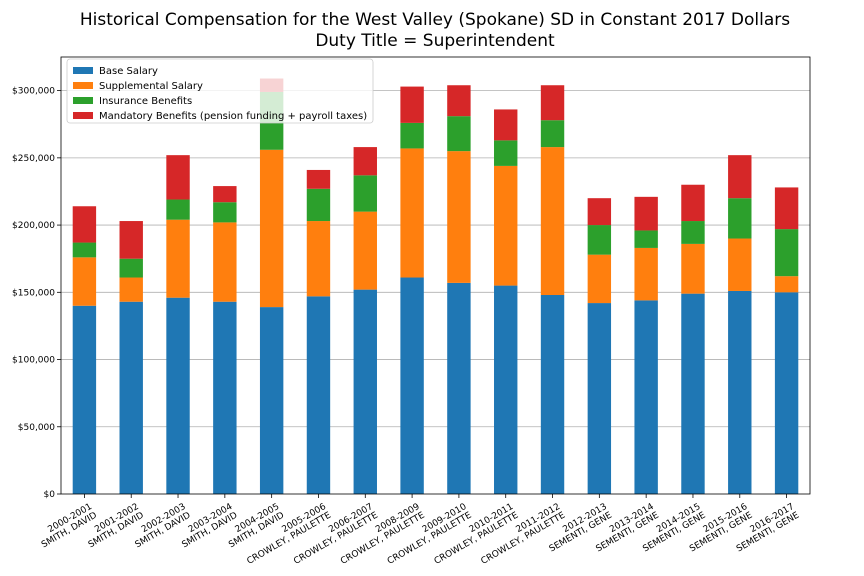 Image resolution: width=864 pixels, height=576 pixels. I want to click on y-tick-label-0: $0, so click(50, 495).